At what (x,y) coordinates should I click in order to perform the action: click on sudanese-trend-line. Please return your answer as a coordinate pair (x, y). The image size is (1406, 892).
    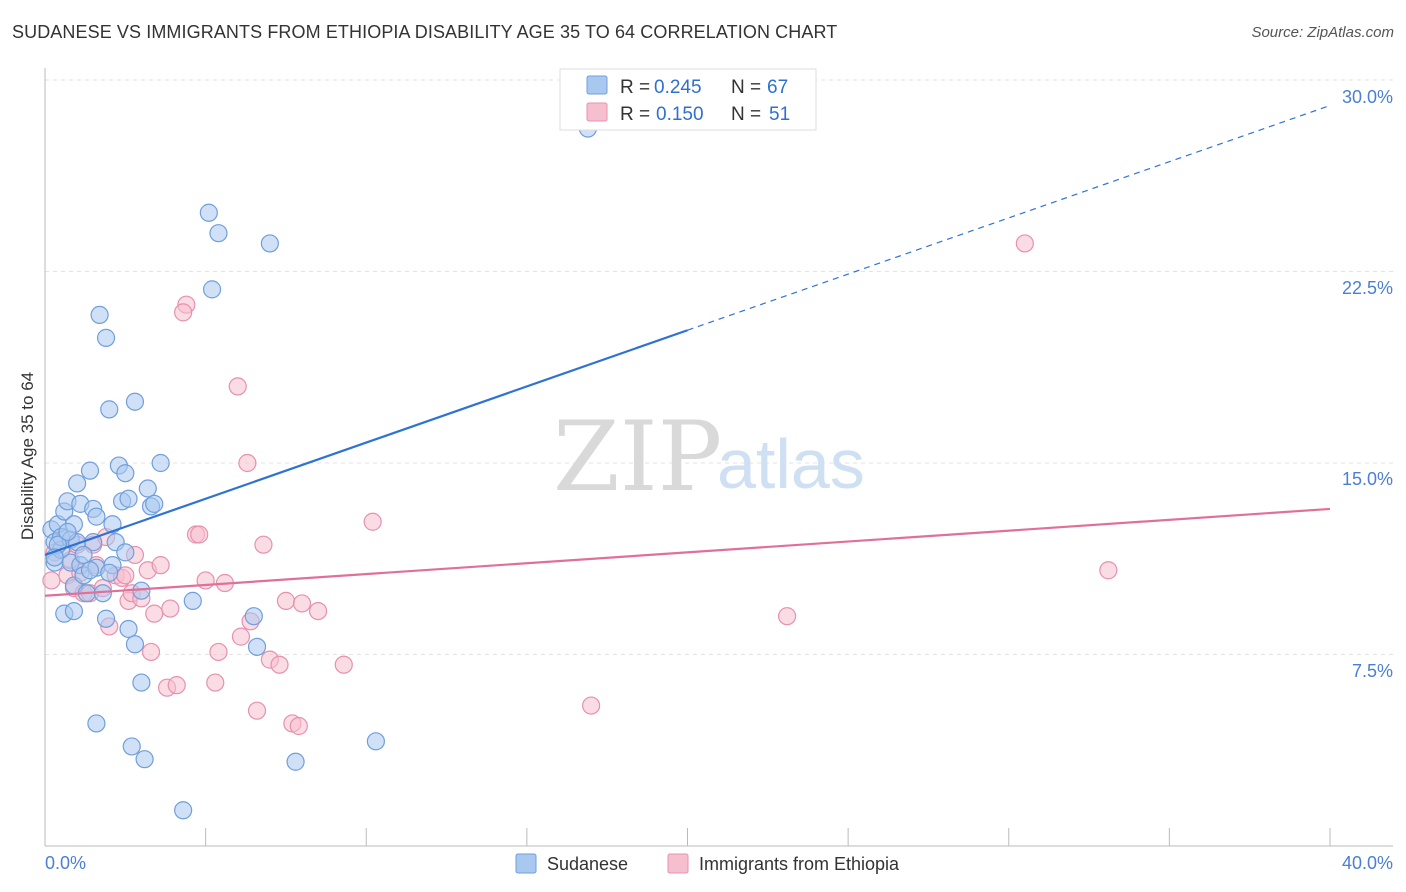
    Looking at the image, I should click on (366, 442).